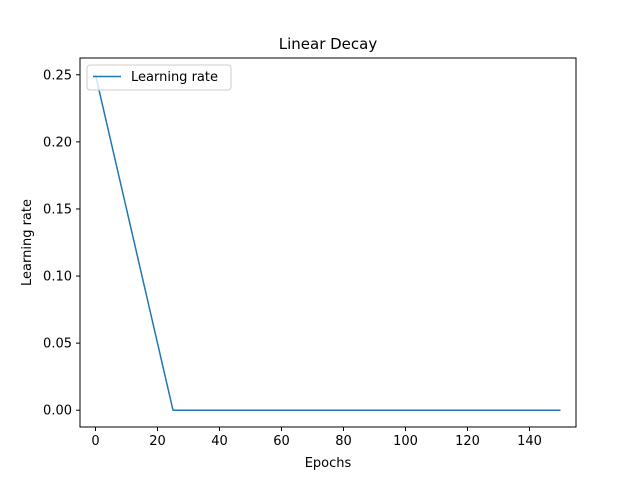 The width and height of the screenshot is (640, 480). Describe the element at coordinates (157, 441) in the screenshot. I see `x-tick-label: 20` at that location.